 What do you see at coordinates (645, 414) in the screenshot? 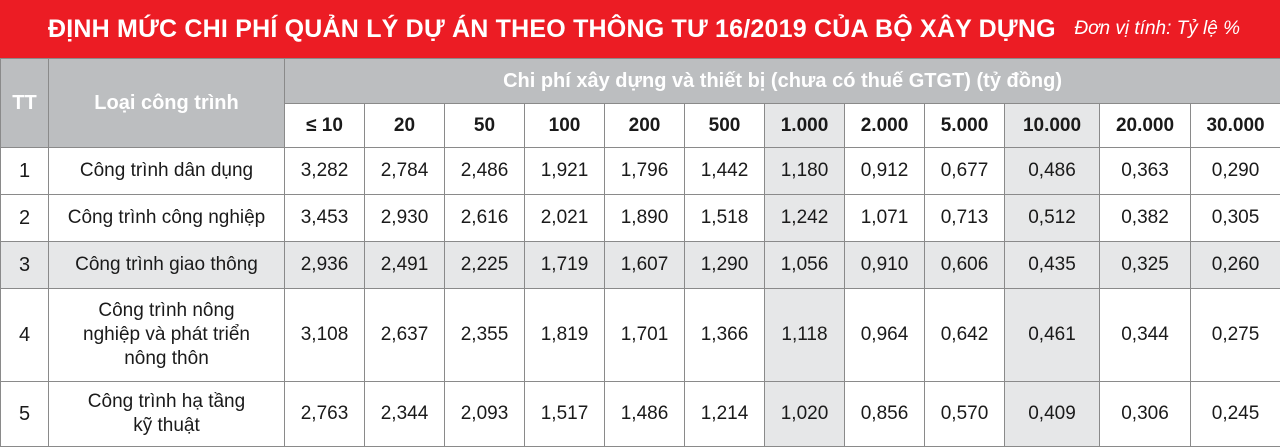
I see `cell-value: 1,486` at bounding box center [645, 414].